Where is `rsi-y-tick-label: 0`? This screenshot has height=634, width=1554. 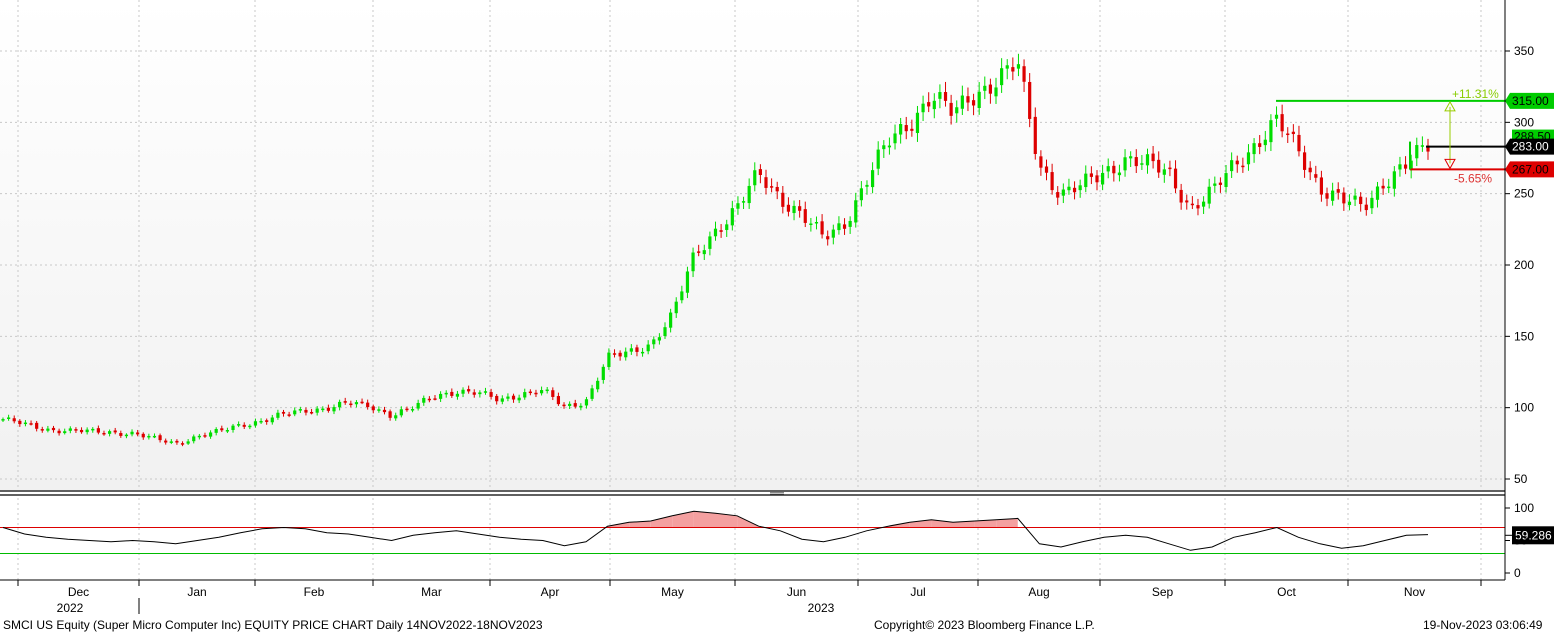
rsi-y-tick-label: 0 is located at coordinates (1517, 573).